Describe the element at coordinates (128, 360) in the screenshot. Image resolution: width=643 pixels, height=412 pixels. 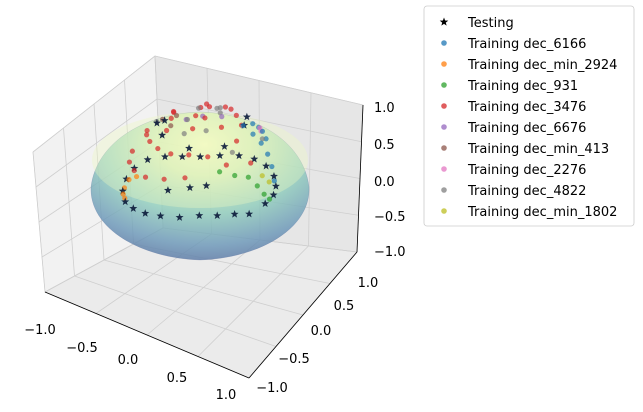
I see `x-tick-label: 0.0` at that location.